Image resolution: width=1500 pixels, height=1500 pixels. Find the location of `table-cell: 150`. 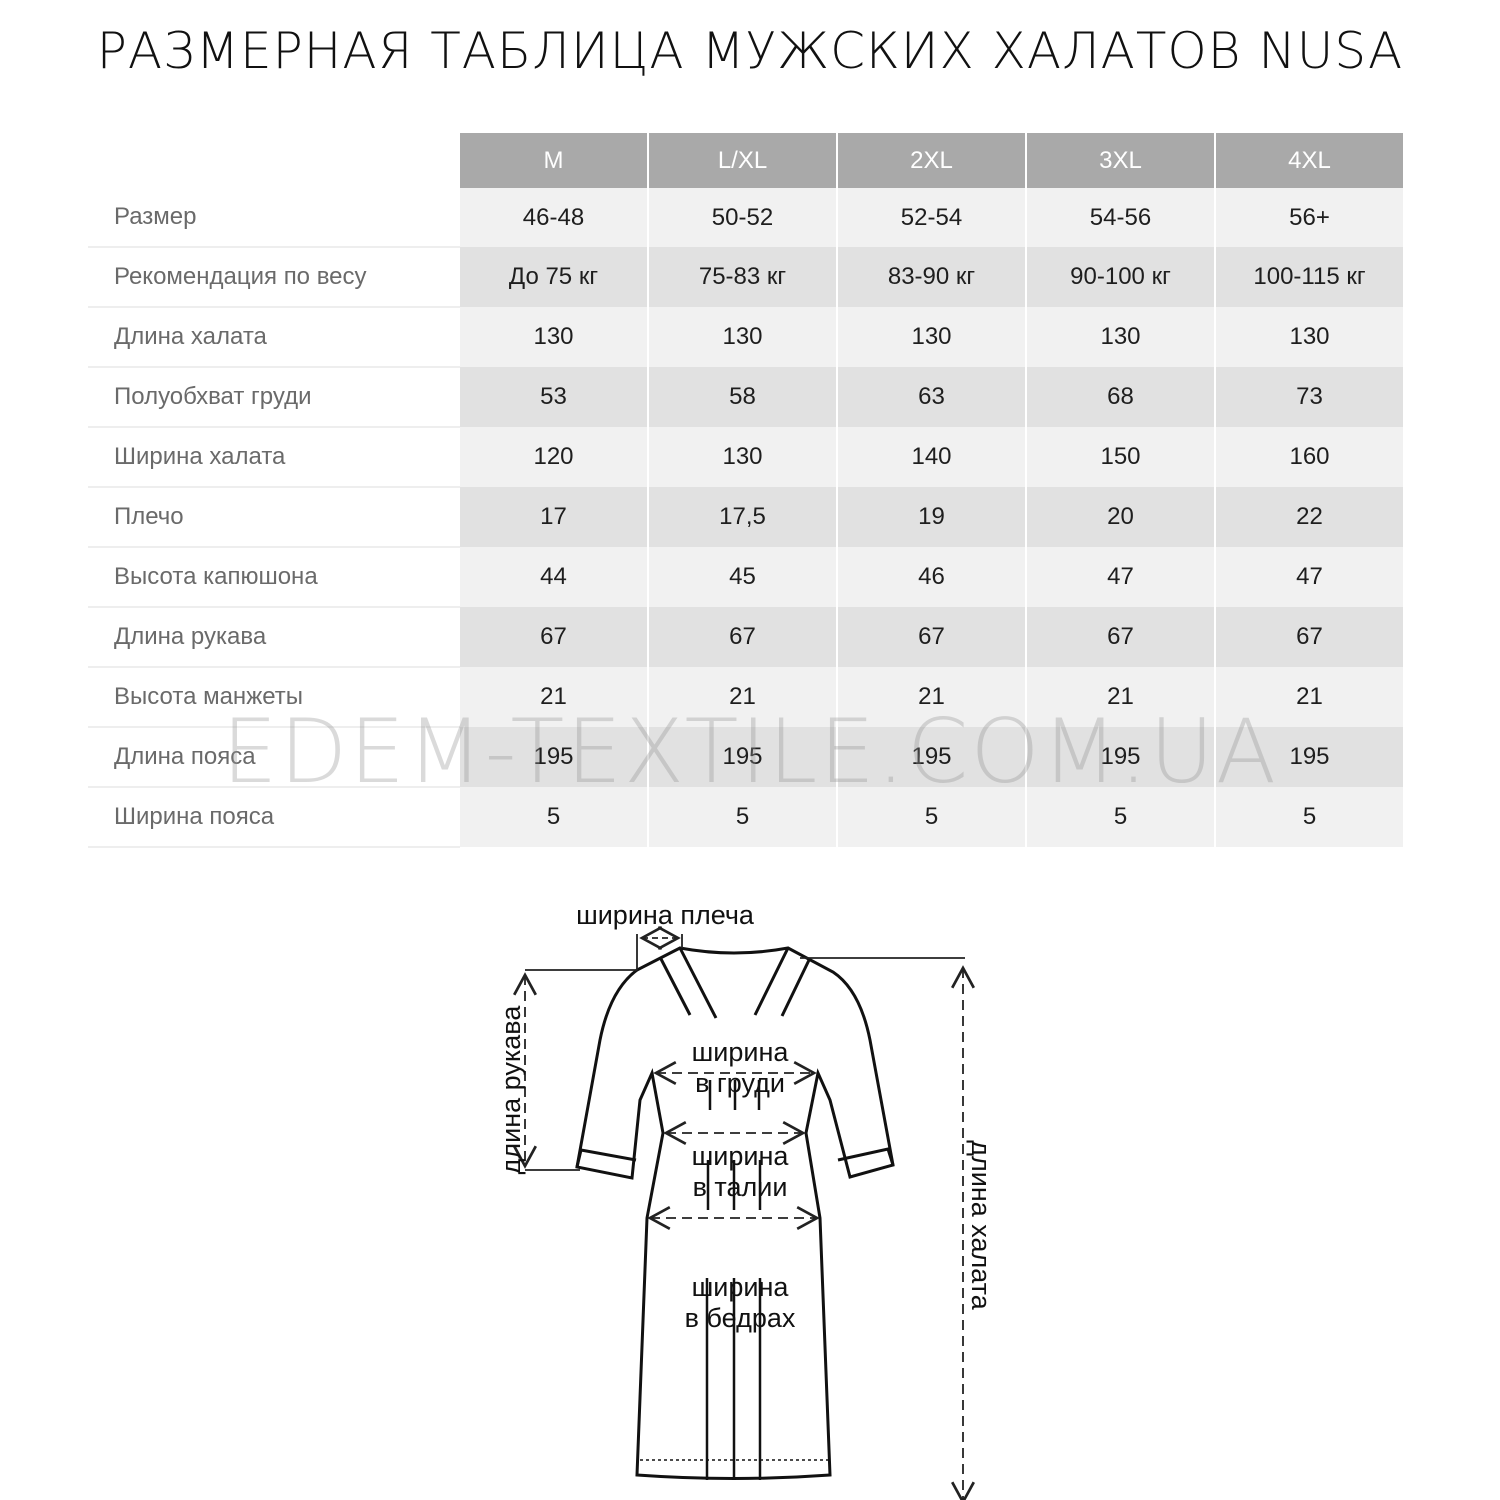

table-cell: 150 is located at coordinates (1120, 457).